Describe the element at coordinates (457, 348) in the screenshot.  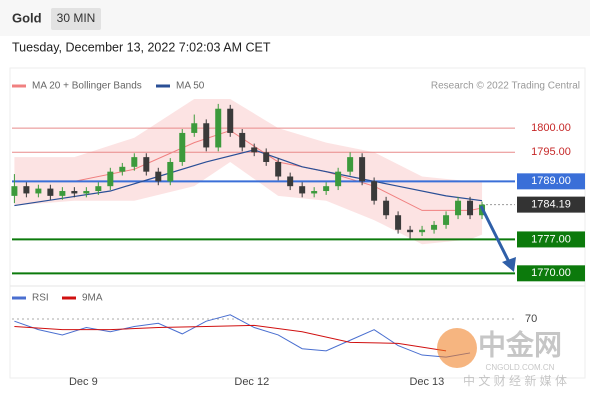
I see `watermark-logo` at that location.